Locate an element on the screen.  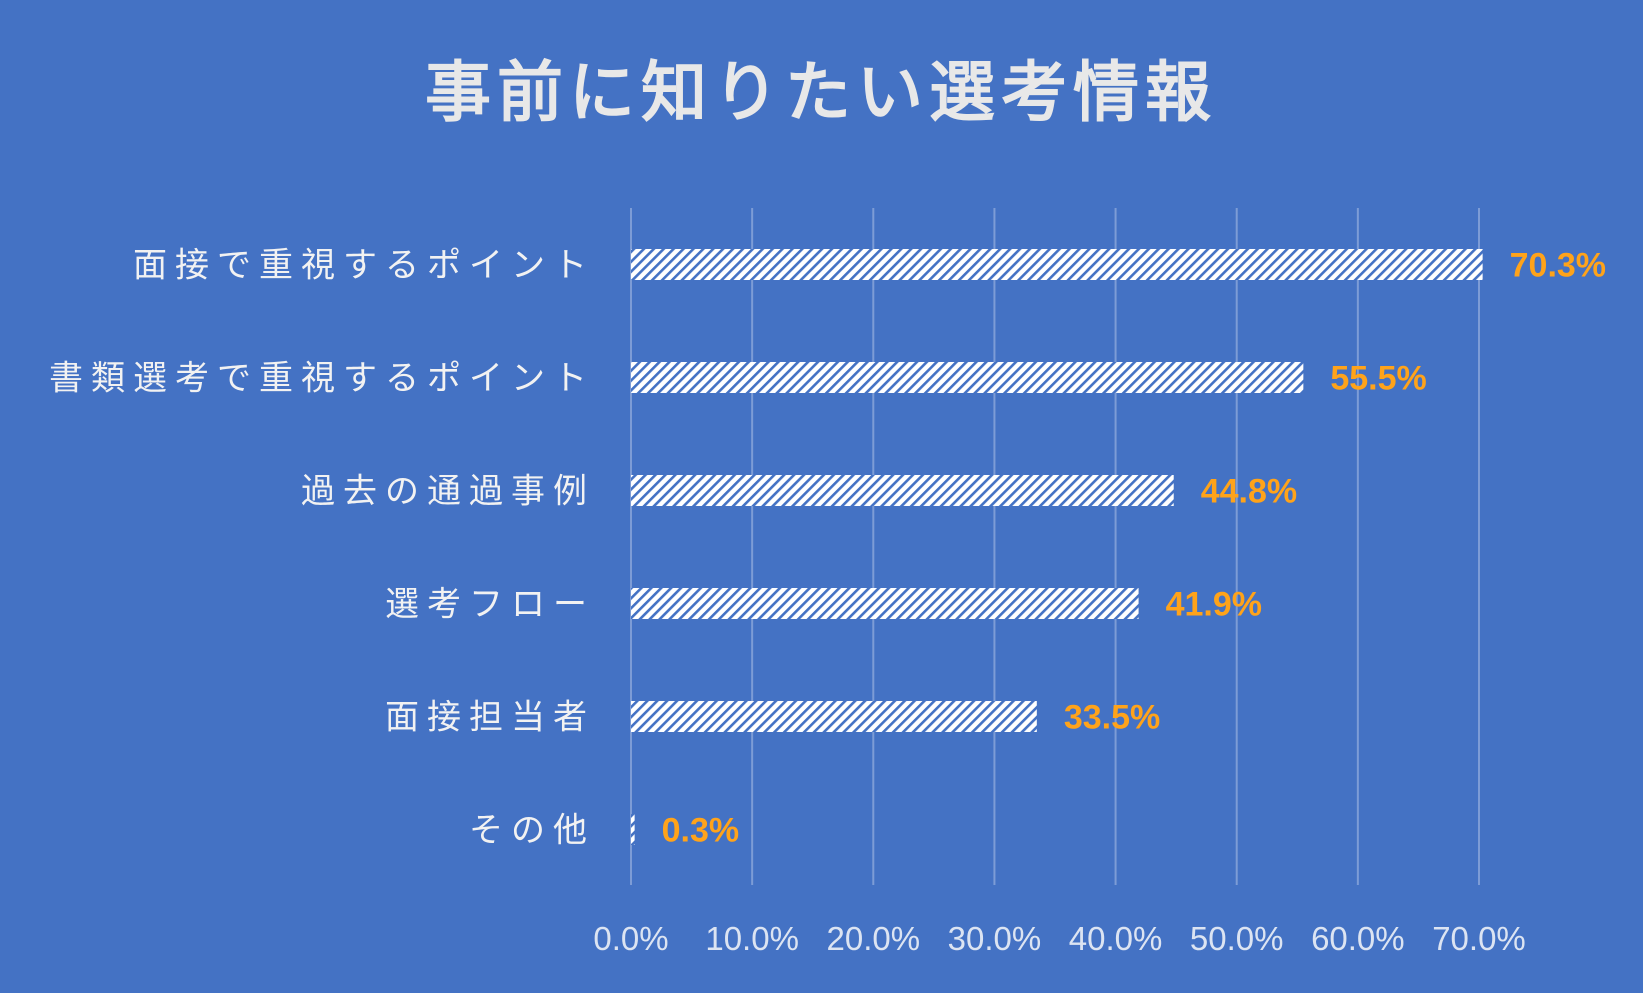
x-tick-label: 60.0% is located at coordinates (1358, 938).